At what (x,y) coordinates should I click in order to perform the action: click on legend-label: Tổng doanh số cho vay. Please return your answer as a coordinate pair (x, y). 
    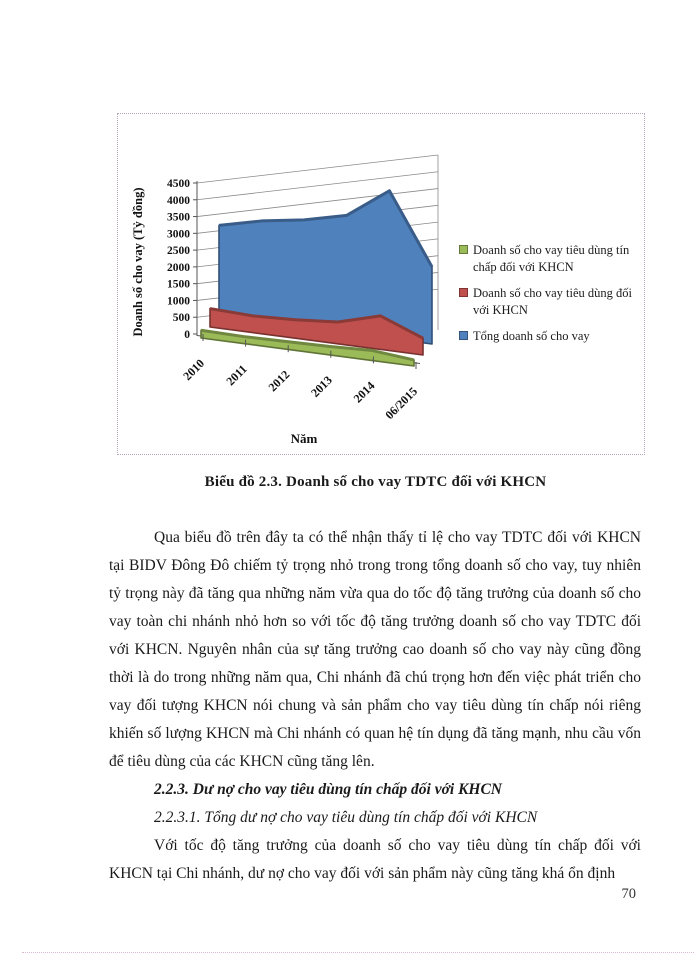
    Looking at the image, I should click on (531, 335).